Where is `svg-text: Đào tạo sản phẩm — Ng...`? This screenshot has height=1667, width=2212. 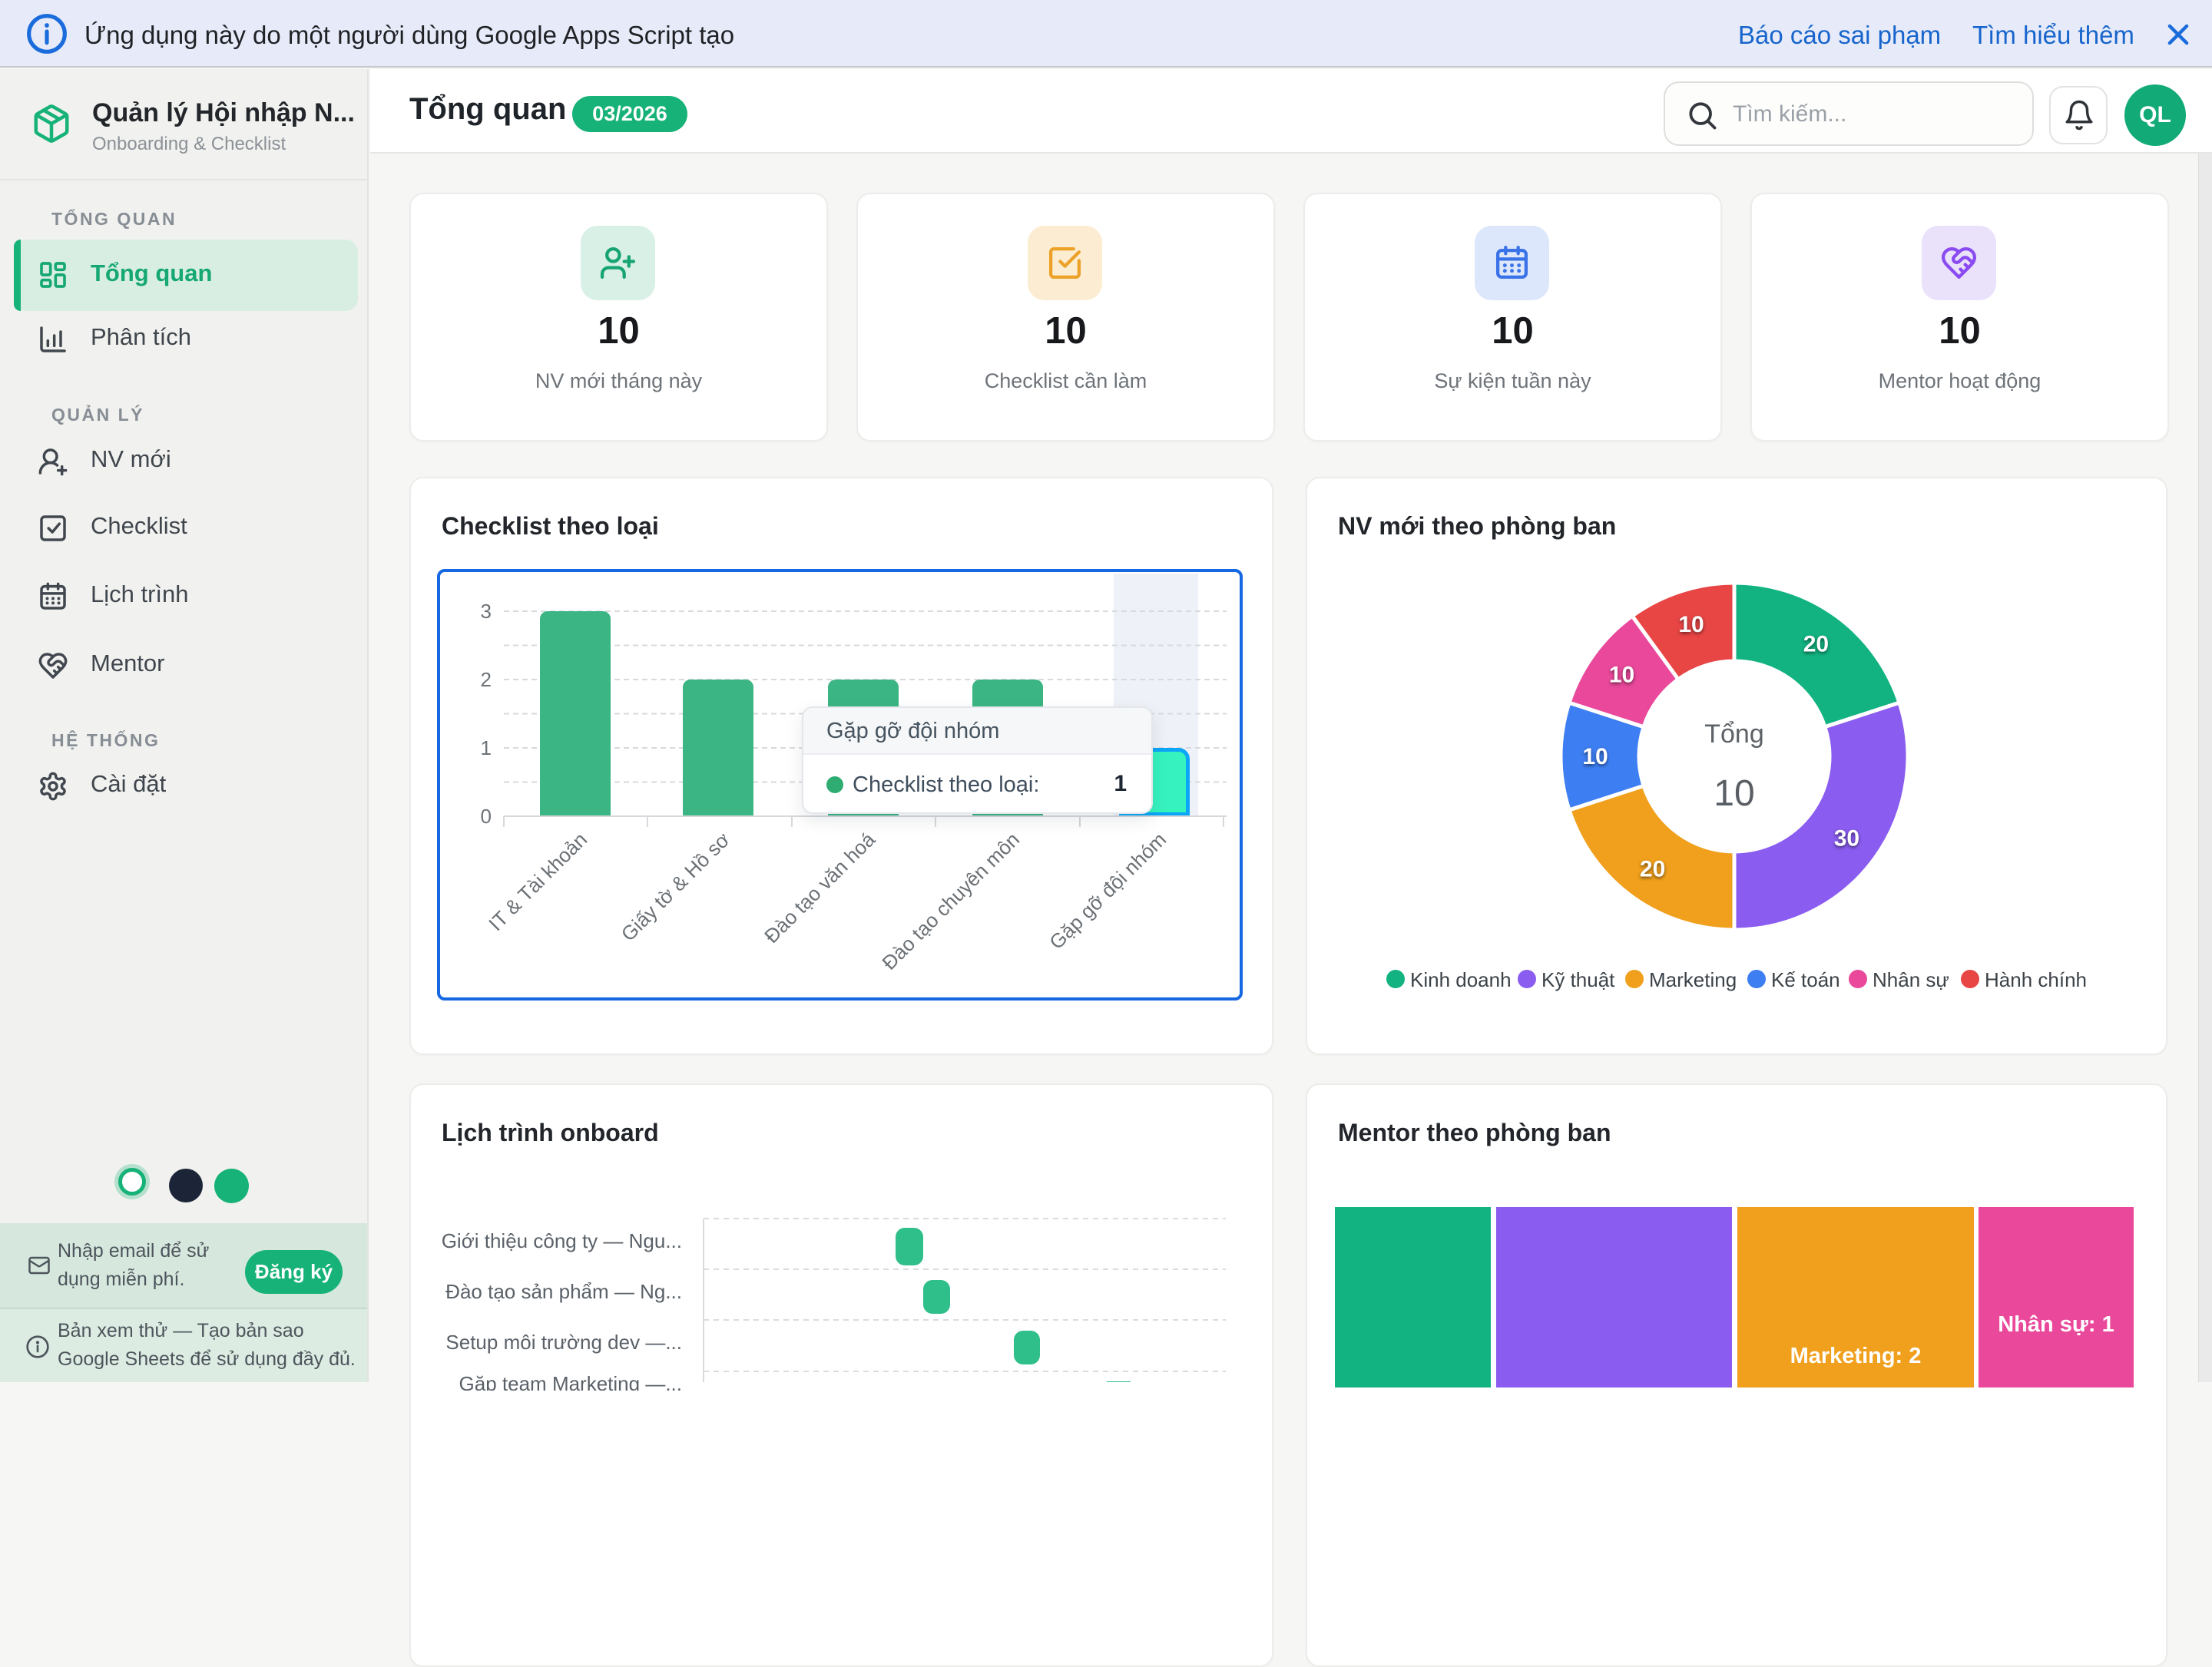
svg-text: Đào tạo sản phẩm — Ng... is located at coordinates (564, 1291).